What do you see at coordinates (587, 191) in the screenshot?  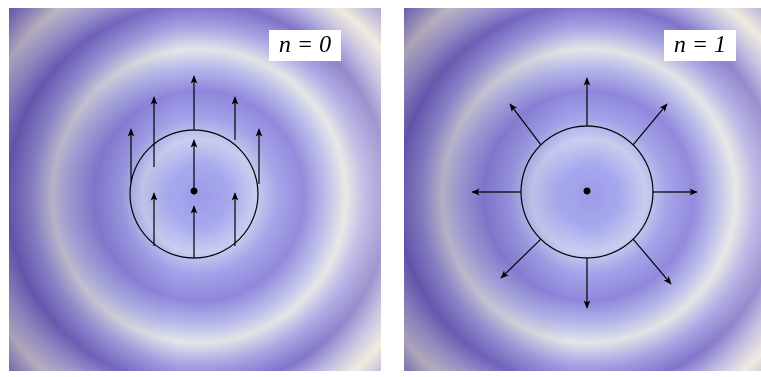 I see `center-dot` at bounding box center [587, 191].